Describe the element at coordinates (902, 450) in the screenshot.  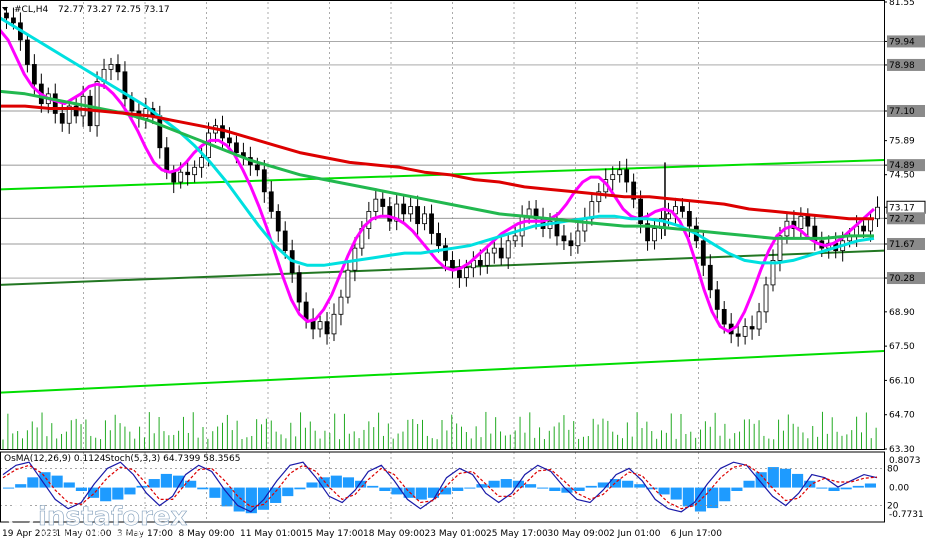
I see `price-tick-label: 63.30` at that location.